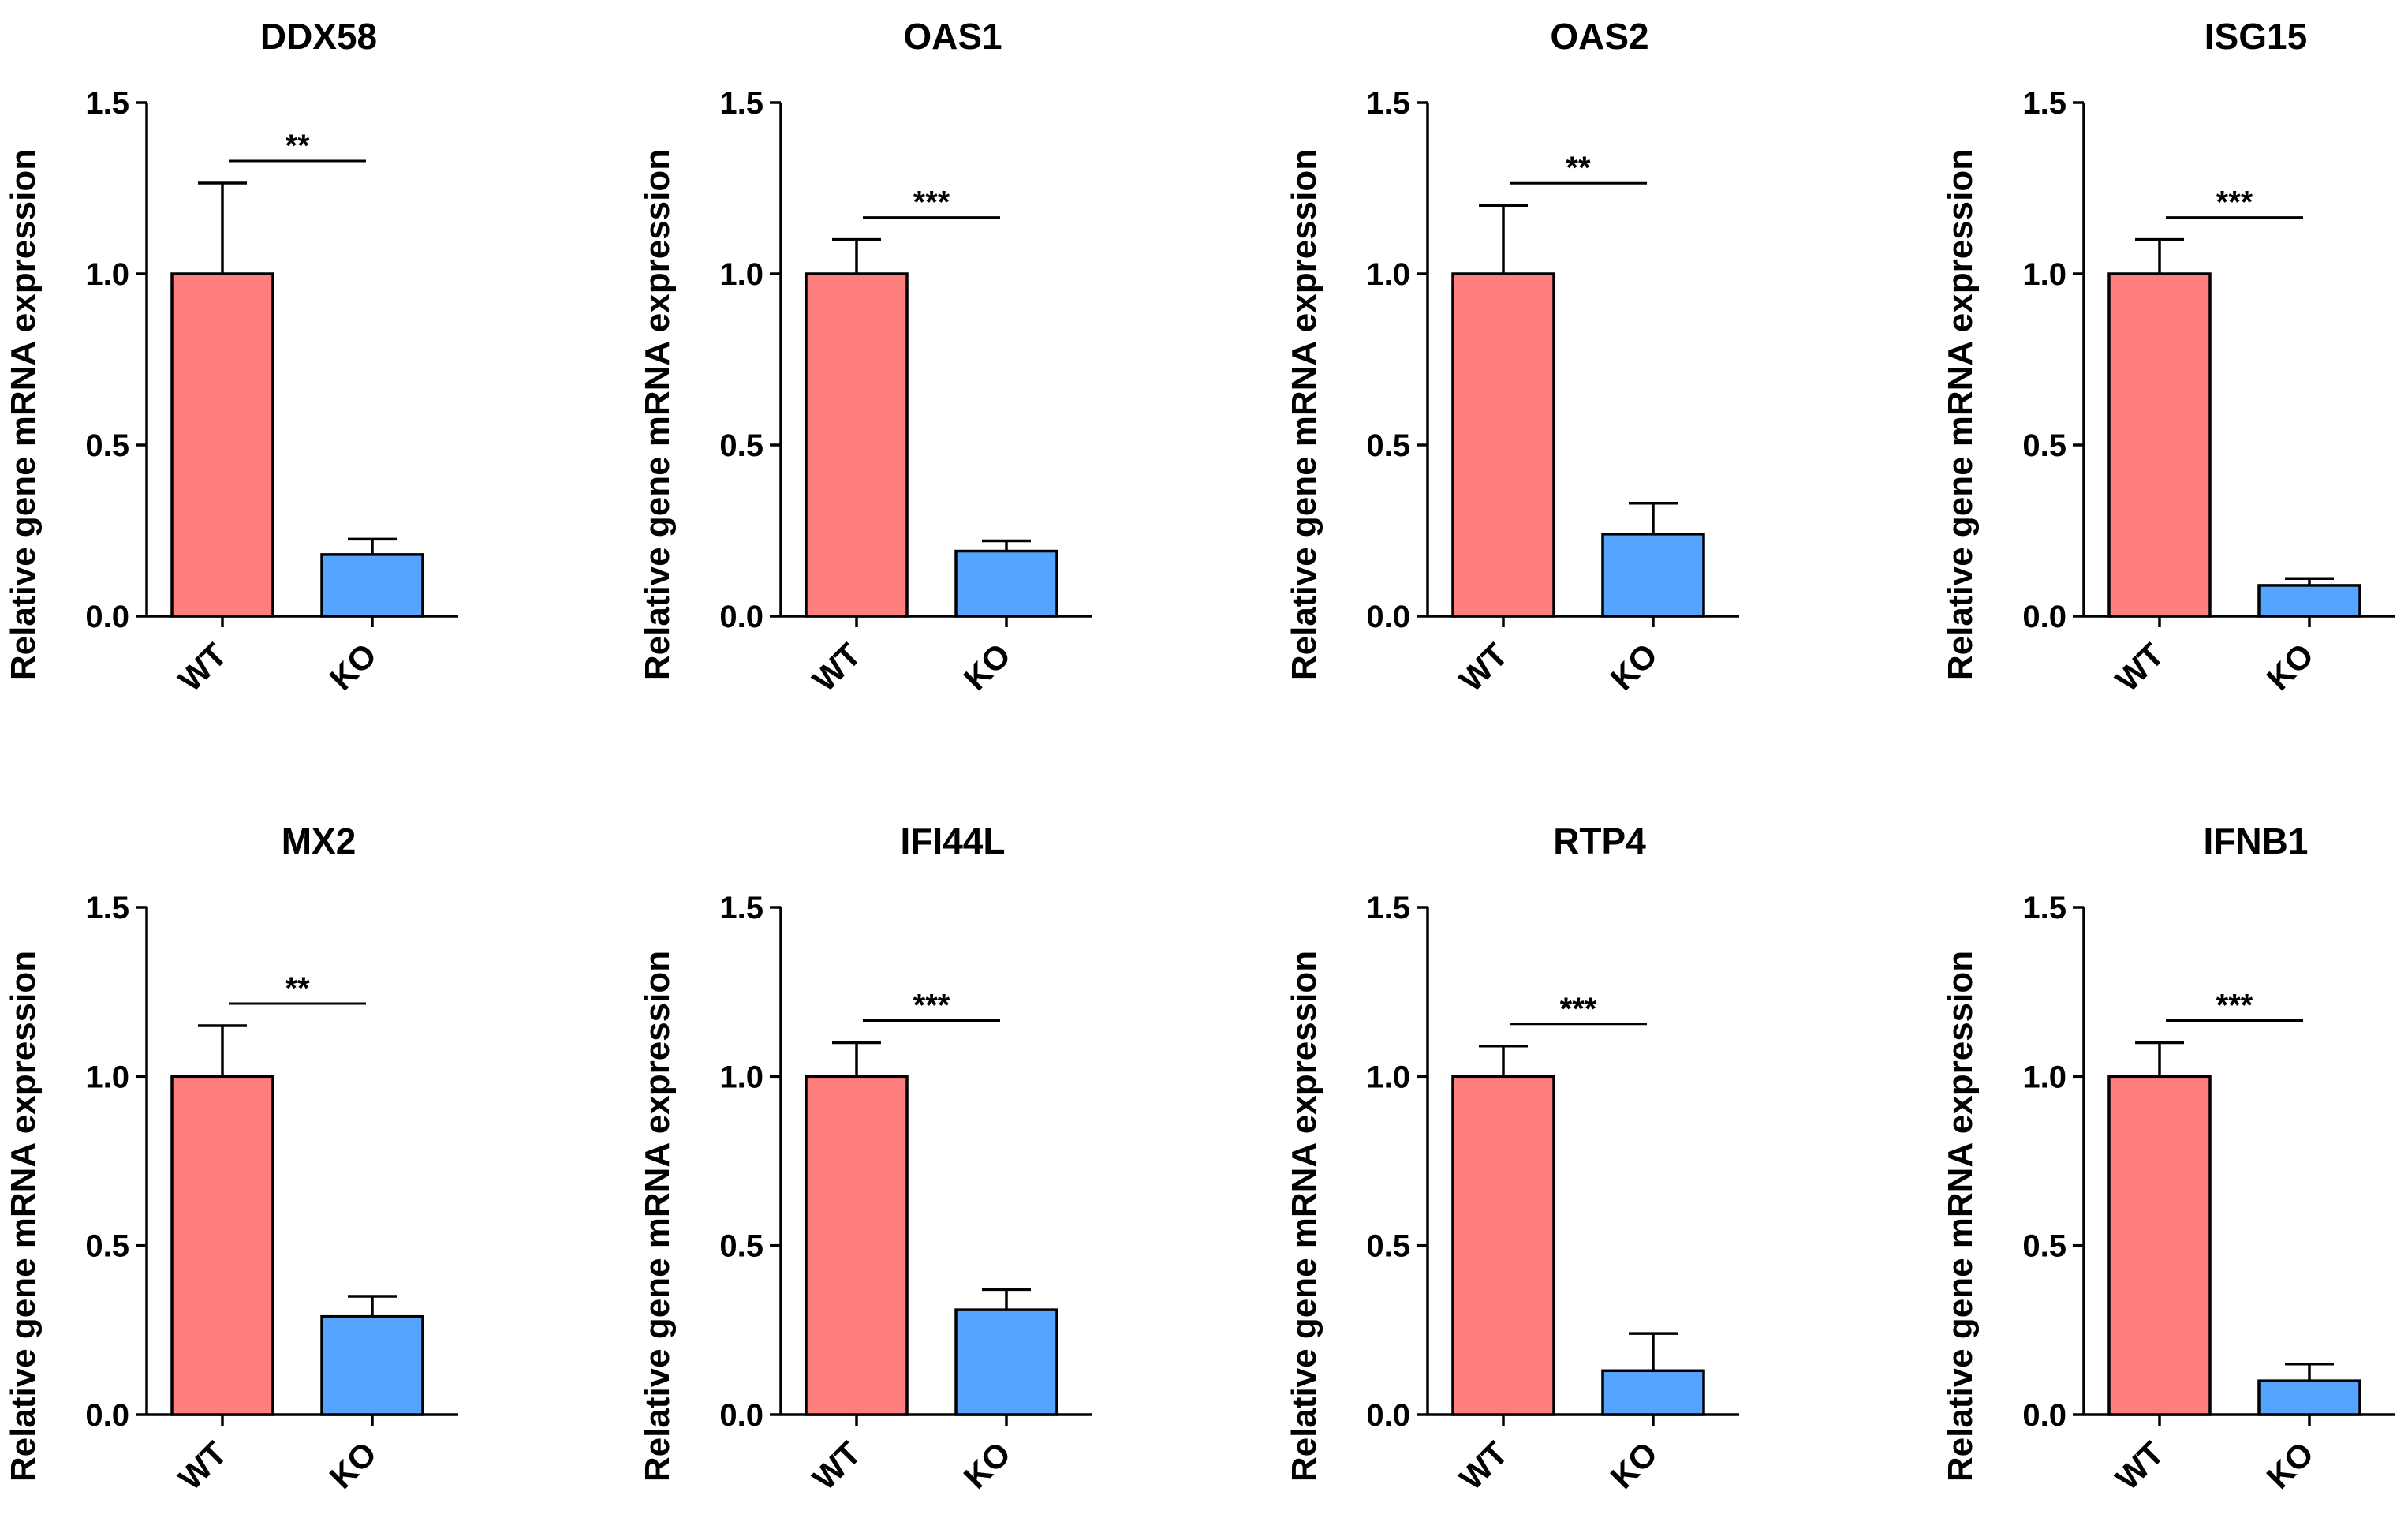 The height and width of the screenshot is (1518, 2408). Describe the element at coordinates (319, 841) in the screenshot. I see `chart-title: MX2` at that location.